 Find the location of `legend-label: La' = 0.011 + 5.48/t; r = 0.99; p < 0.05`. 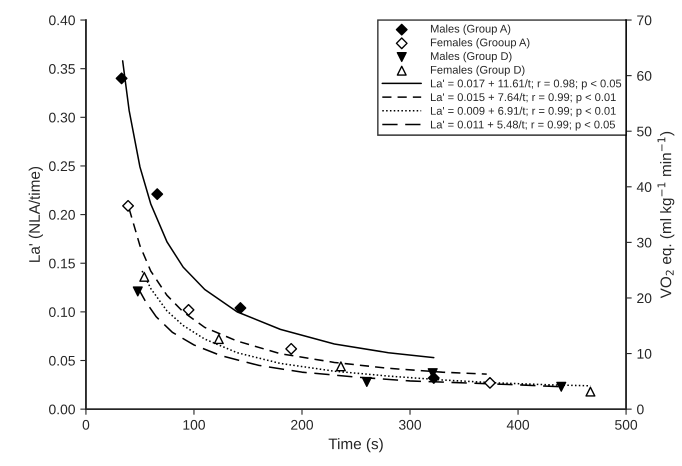

legend-label: La' = 0.011 + 5.48/t; r = 0.99; p < 0.05 is located at coordinates (522, 125).